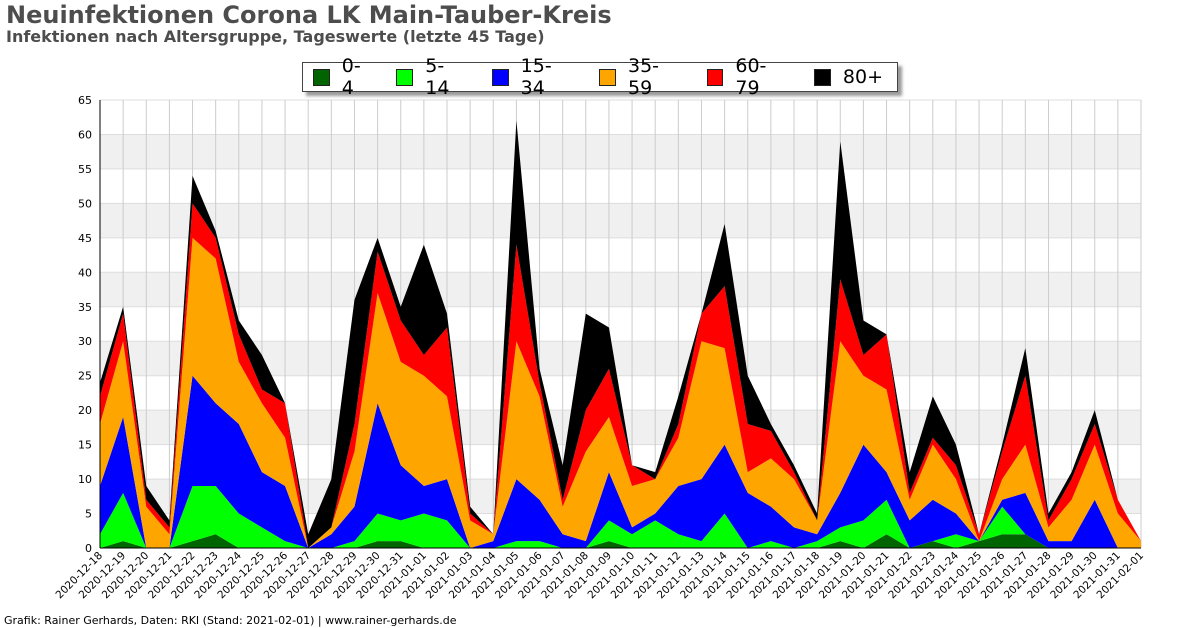 This screenshot has height=628, width=1200. What do you see at coordinates (351, 77) in the screenshot?
I see `legend-label: 0-4` at bounding box center [351, 77].